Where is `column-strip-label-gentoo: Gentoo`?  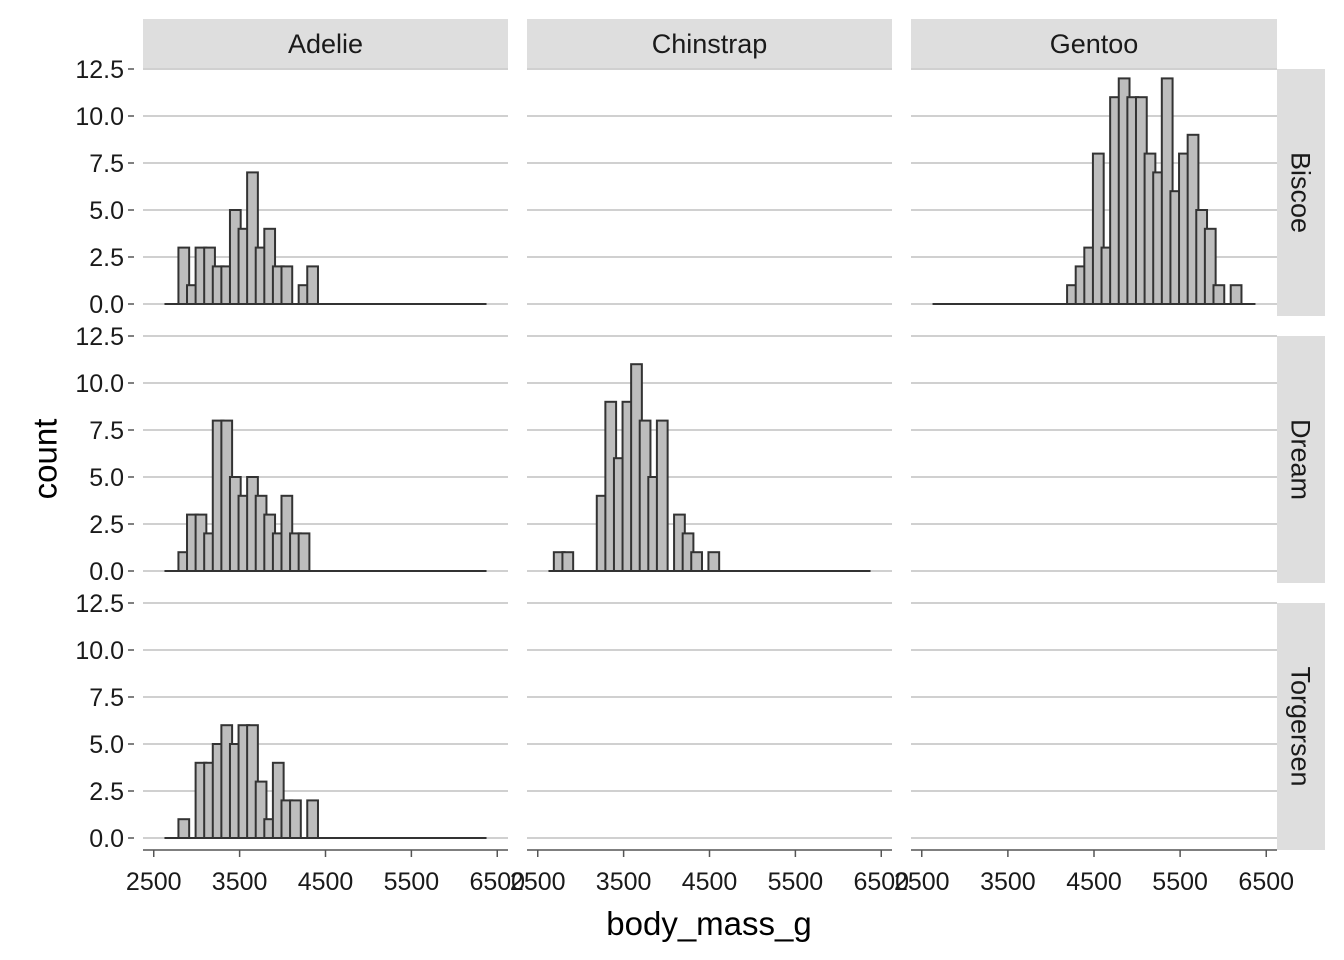 column-strip-label-gentoo: Gentoo is located at coordinates (1094, 44).